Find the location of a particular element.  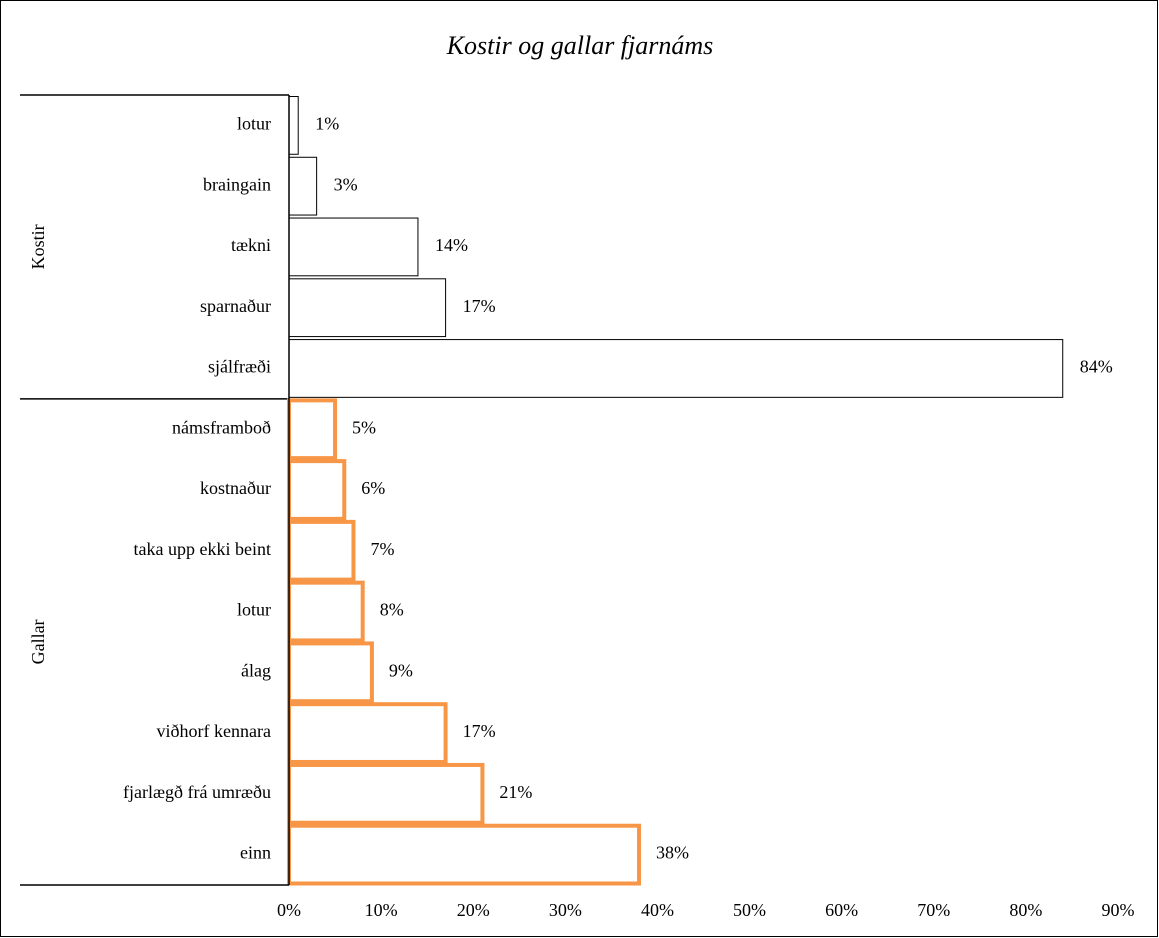

y-tick-label: fjarlægð frá umræðu is located at coordinates (197, 792).